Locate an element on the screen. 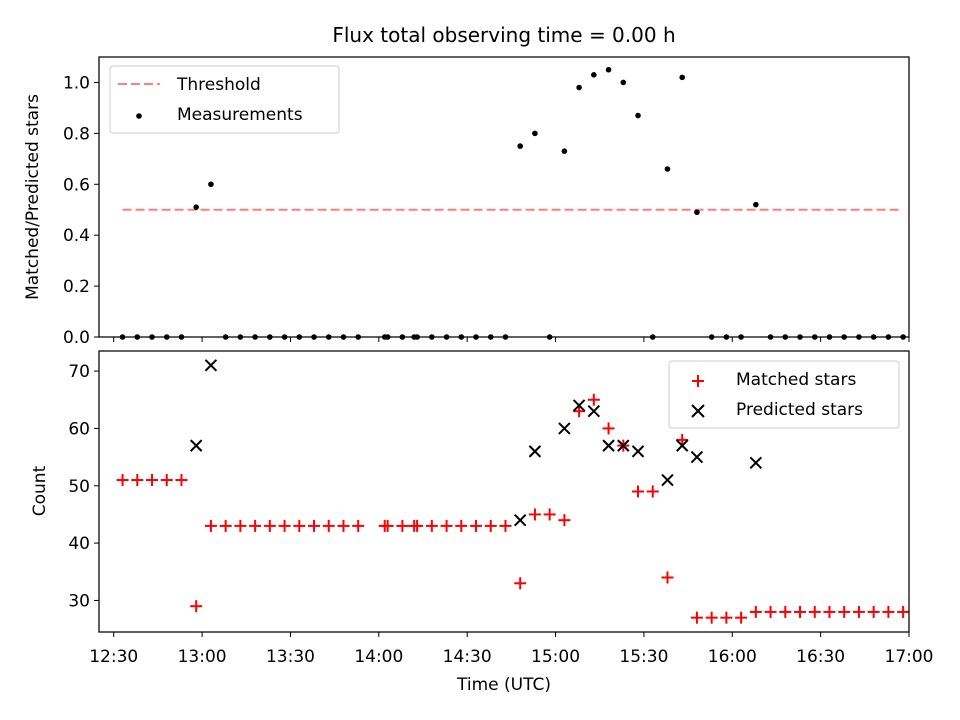 This screenshot has width=960, height=720. legend-matched-label: Matched stars is located at coordinates (796, 380).